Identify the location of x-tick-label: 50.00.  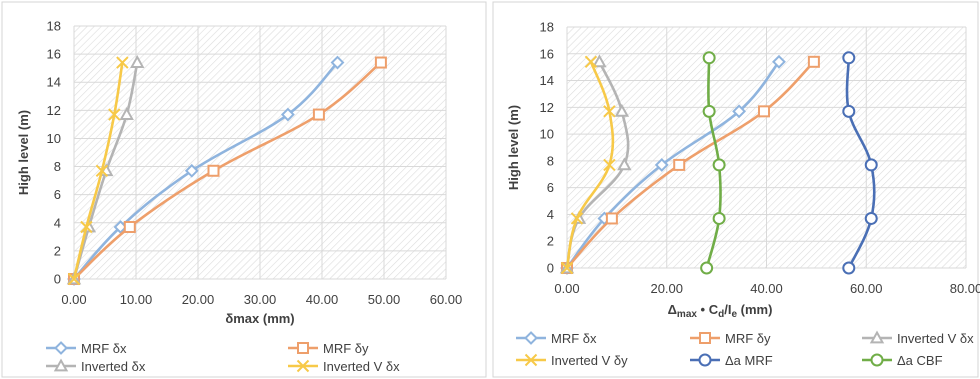
(384, 299).